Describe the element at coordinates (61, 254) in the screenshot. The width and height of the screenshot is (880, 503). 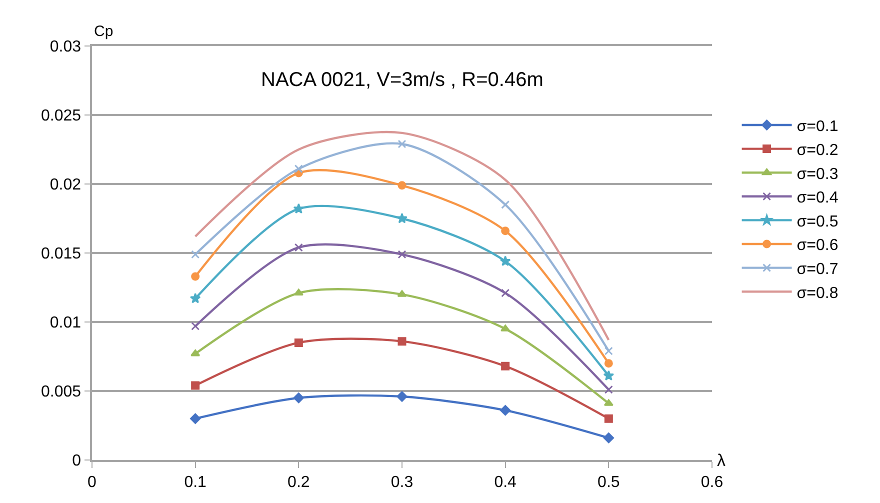
I see `y-tick-label: 0.015` at that location.